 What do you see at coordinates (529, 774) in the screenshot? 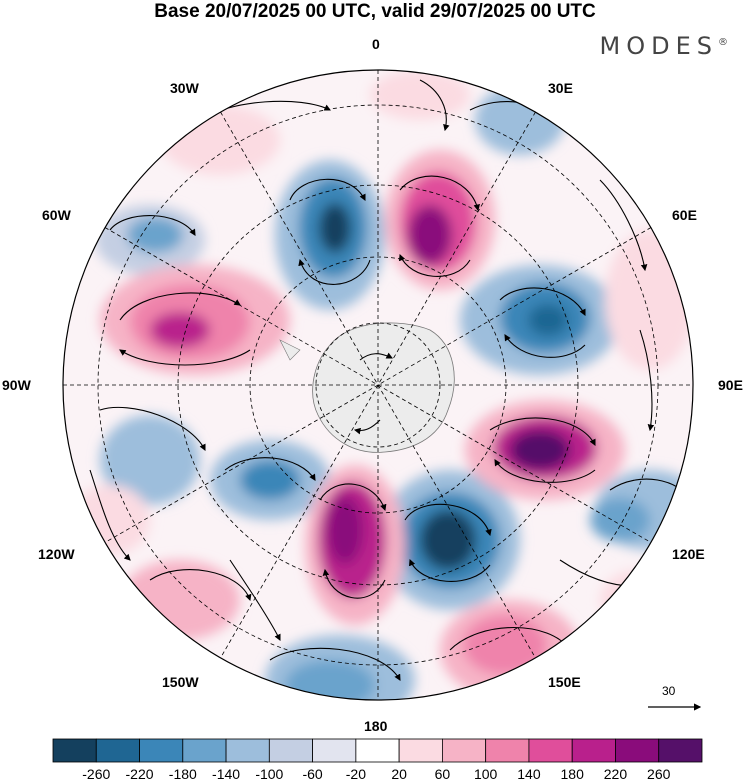
I see `colorbar-tick-label: 140` at bounding box center [529, 774].